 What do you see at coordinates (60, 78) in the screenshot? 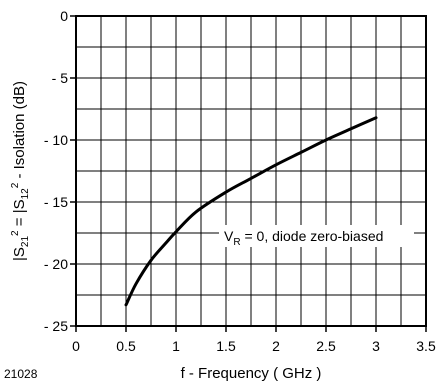
I see `y-tick-label: - 5` at bounding box center [60, 78].